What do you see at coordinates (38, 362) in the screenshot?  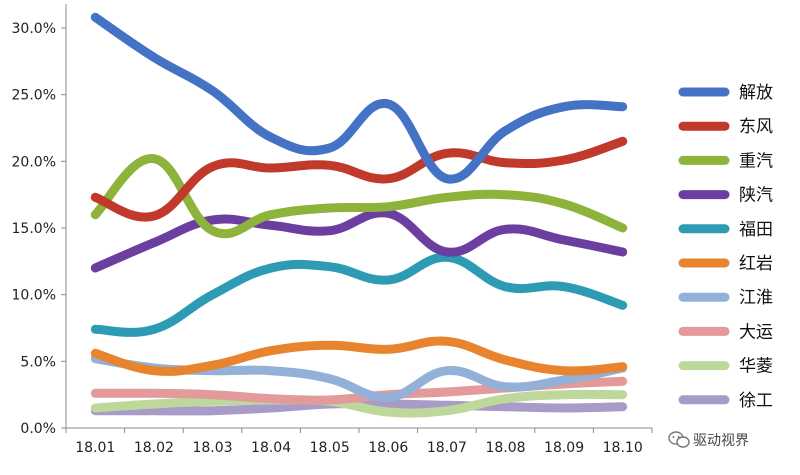 I see `y-tick-label: 5.0%` at bounding box center [38, 362].